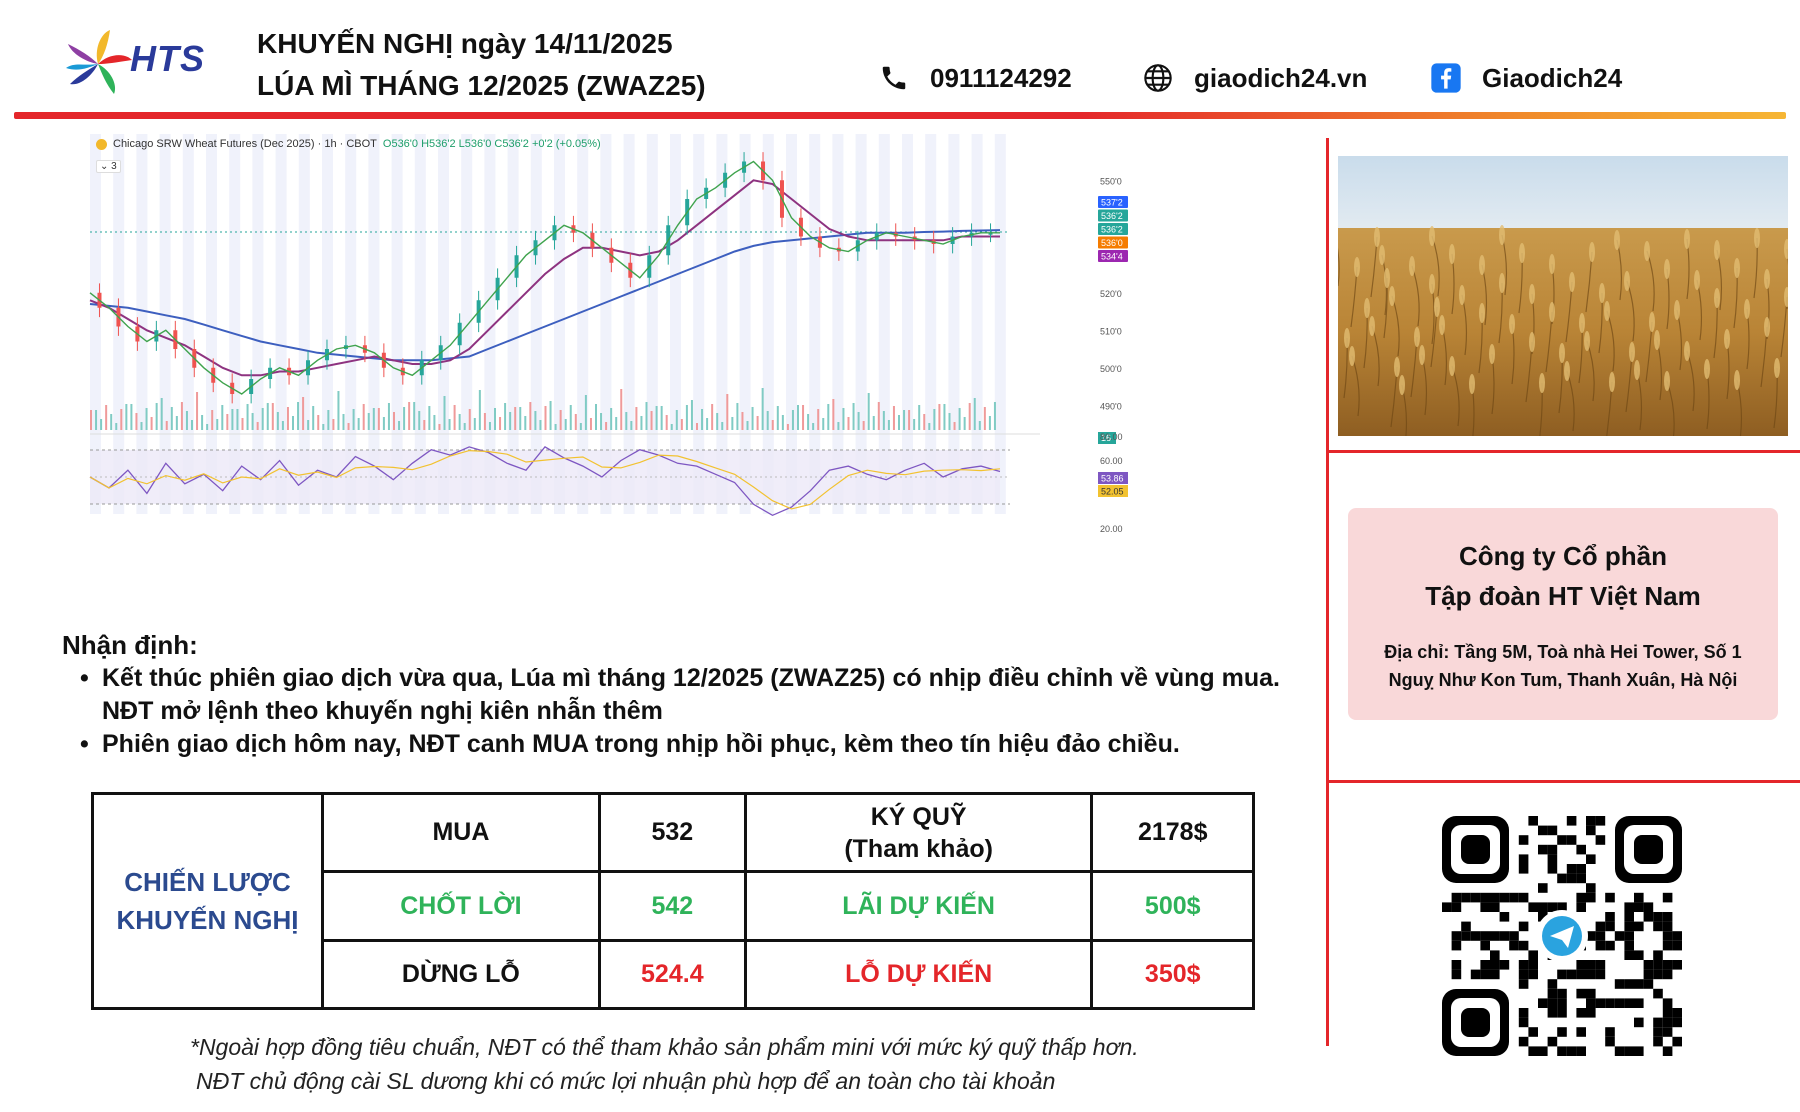 This screenshot has width=1800, height=1112. I want to click on price-badge-label: 537'2, so click(1112, 203).